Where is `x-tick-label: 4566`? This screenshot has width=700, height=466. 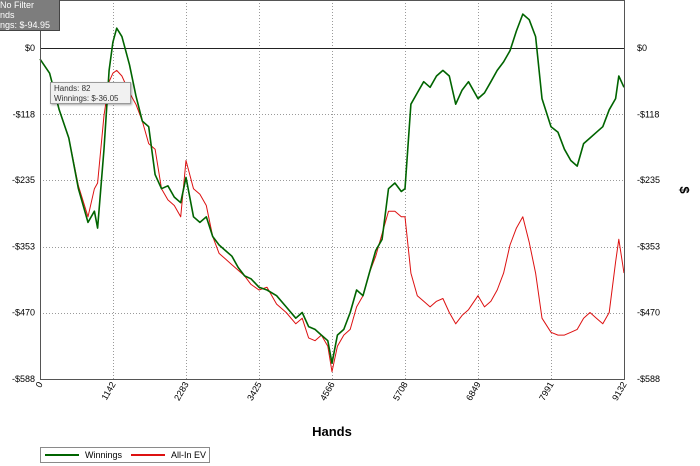
x-tick-label: 4566 is located at coordinates (327, 391).